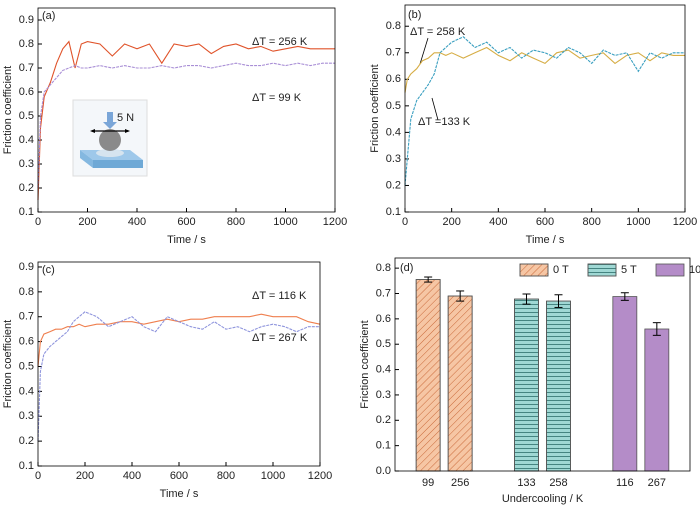  I want to click on arrows, so click(429, 79).